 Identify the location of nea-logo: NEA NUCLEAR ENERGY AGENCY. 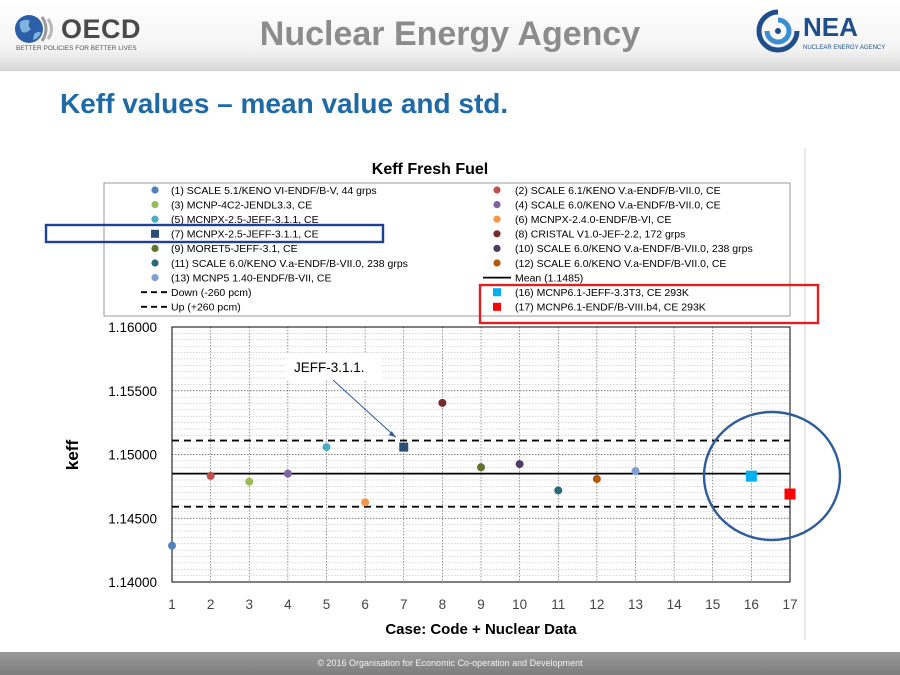
(825, 33).